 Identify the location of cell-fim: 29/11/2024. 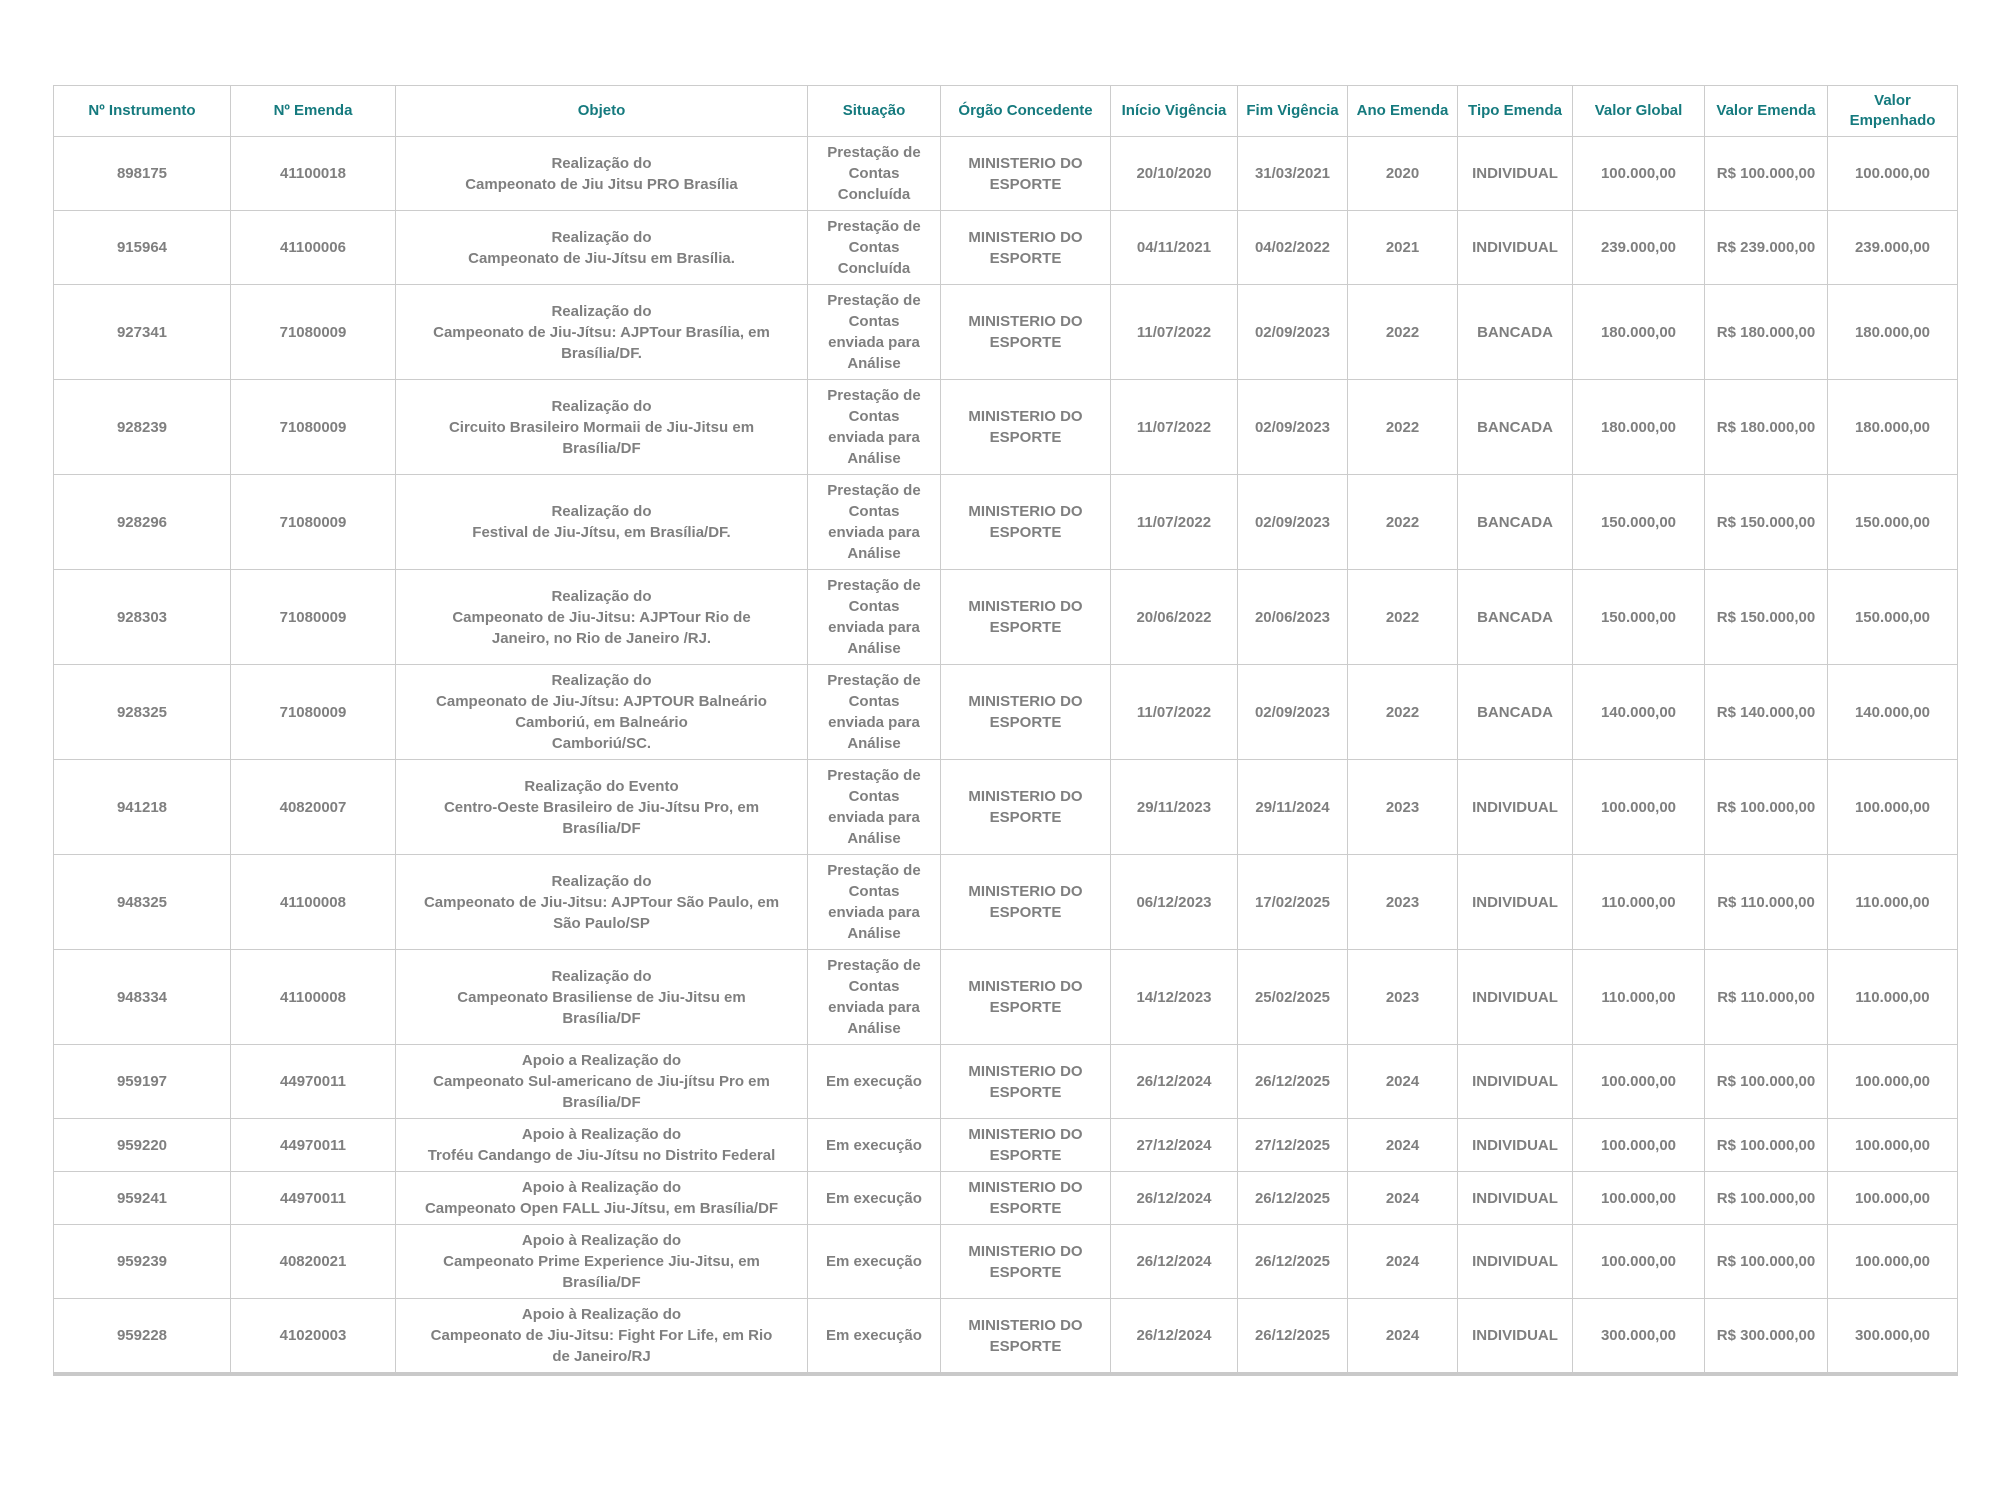
(1292, 807).